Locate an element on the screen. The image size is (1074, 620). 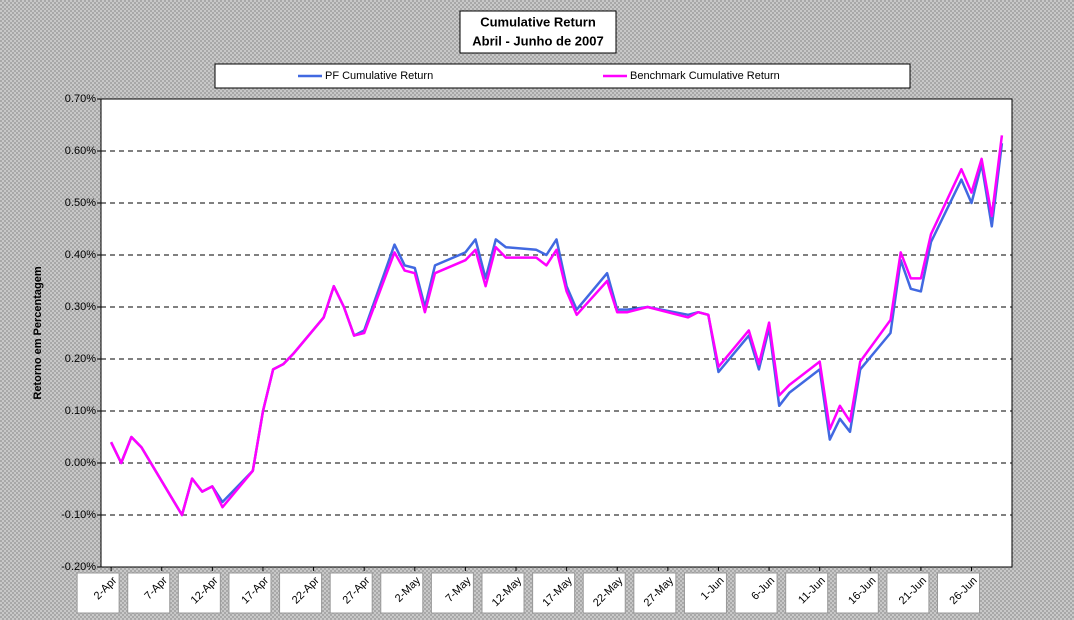
legend-label: Benchmark Cumulative Return is located at coordinates (705, 76).